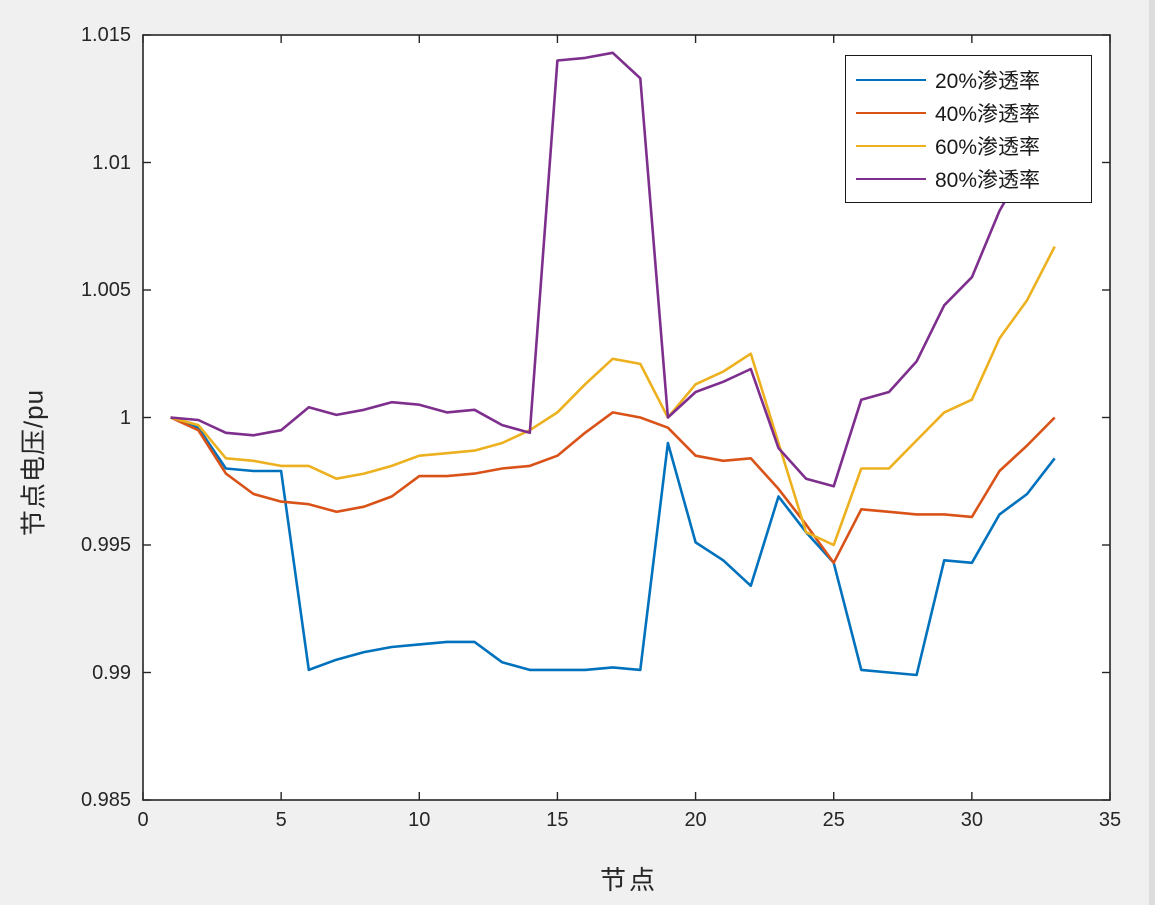 The height and width of the screenshot is (905, 1155). Describe the element at coordinates (695, 820) in the screenshot. I see `x-tick-label: 20` at that location.